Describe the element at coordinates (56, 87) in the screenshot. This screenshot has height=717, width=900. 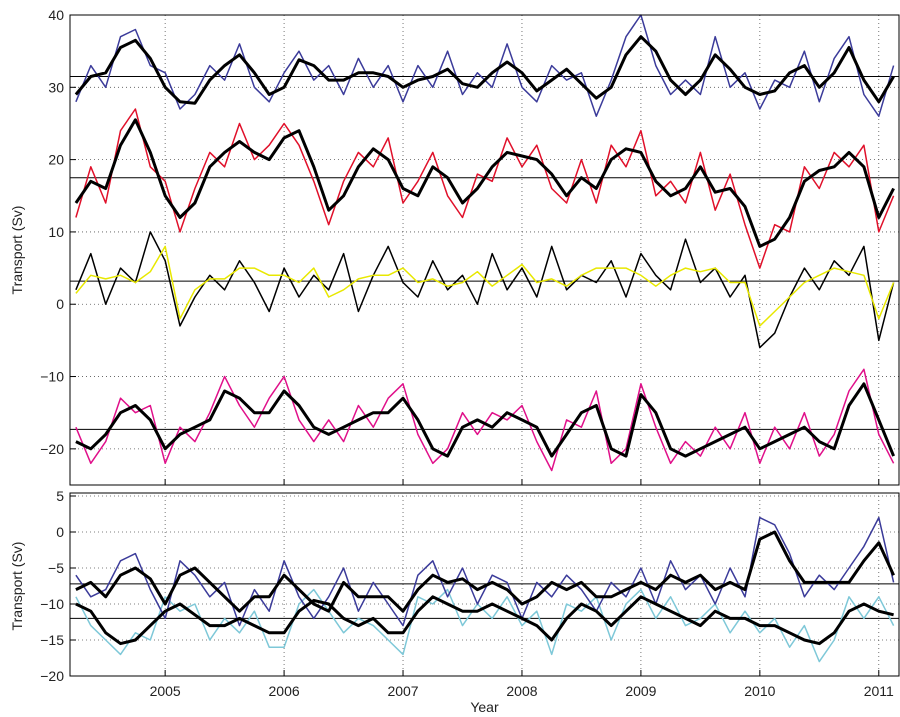
I see `y-tick-label: 30` at that location.